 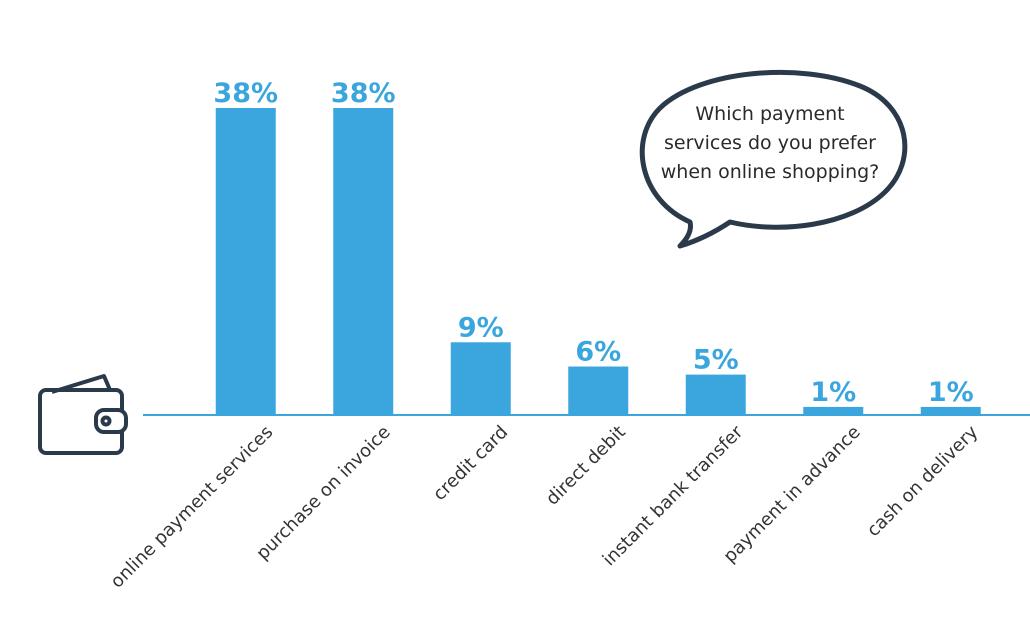 What do you see at coordinates (323, 493) in the screenshot?
I see `x-tick-label: purchase on invoice` at bounding box center [323, 493].